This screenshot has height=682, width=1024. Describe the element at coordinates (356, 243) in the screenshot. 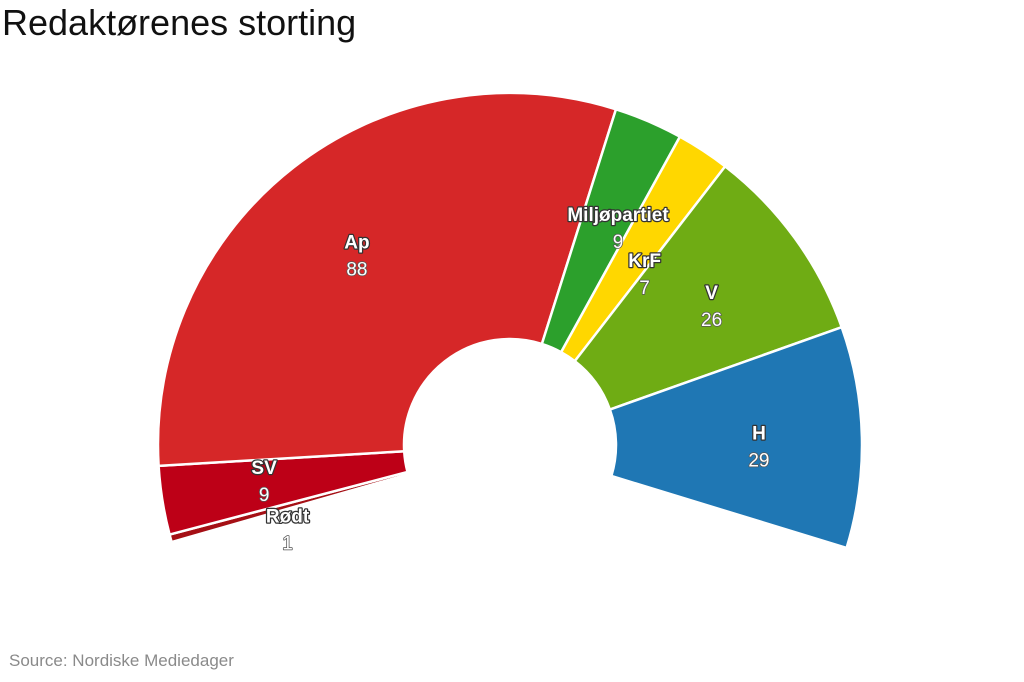

I see `label-name-ap: Ap` at that location.